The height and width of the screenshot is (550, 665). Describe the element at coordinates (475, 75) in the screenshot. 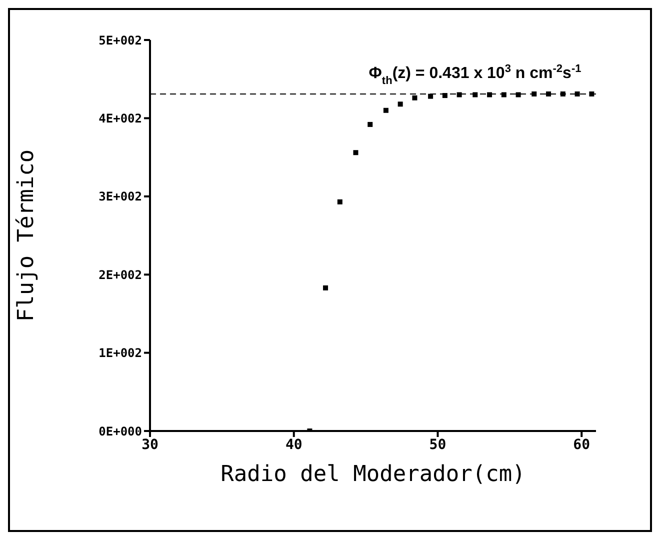

I see `annotation: Φ$_{th}$(z) = 0.431 x 10$^{3}$ n cm$^{-2}$s$^{-1}$` at that location.